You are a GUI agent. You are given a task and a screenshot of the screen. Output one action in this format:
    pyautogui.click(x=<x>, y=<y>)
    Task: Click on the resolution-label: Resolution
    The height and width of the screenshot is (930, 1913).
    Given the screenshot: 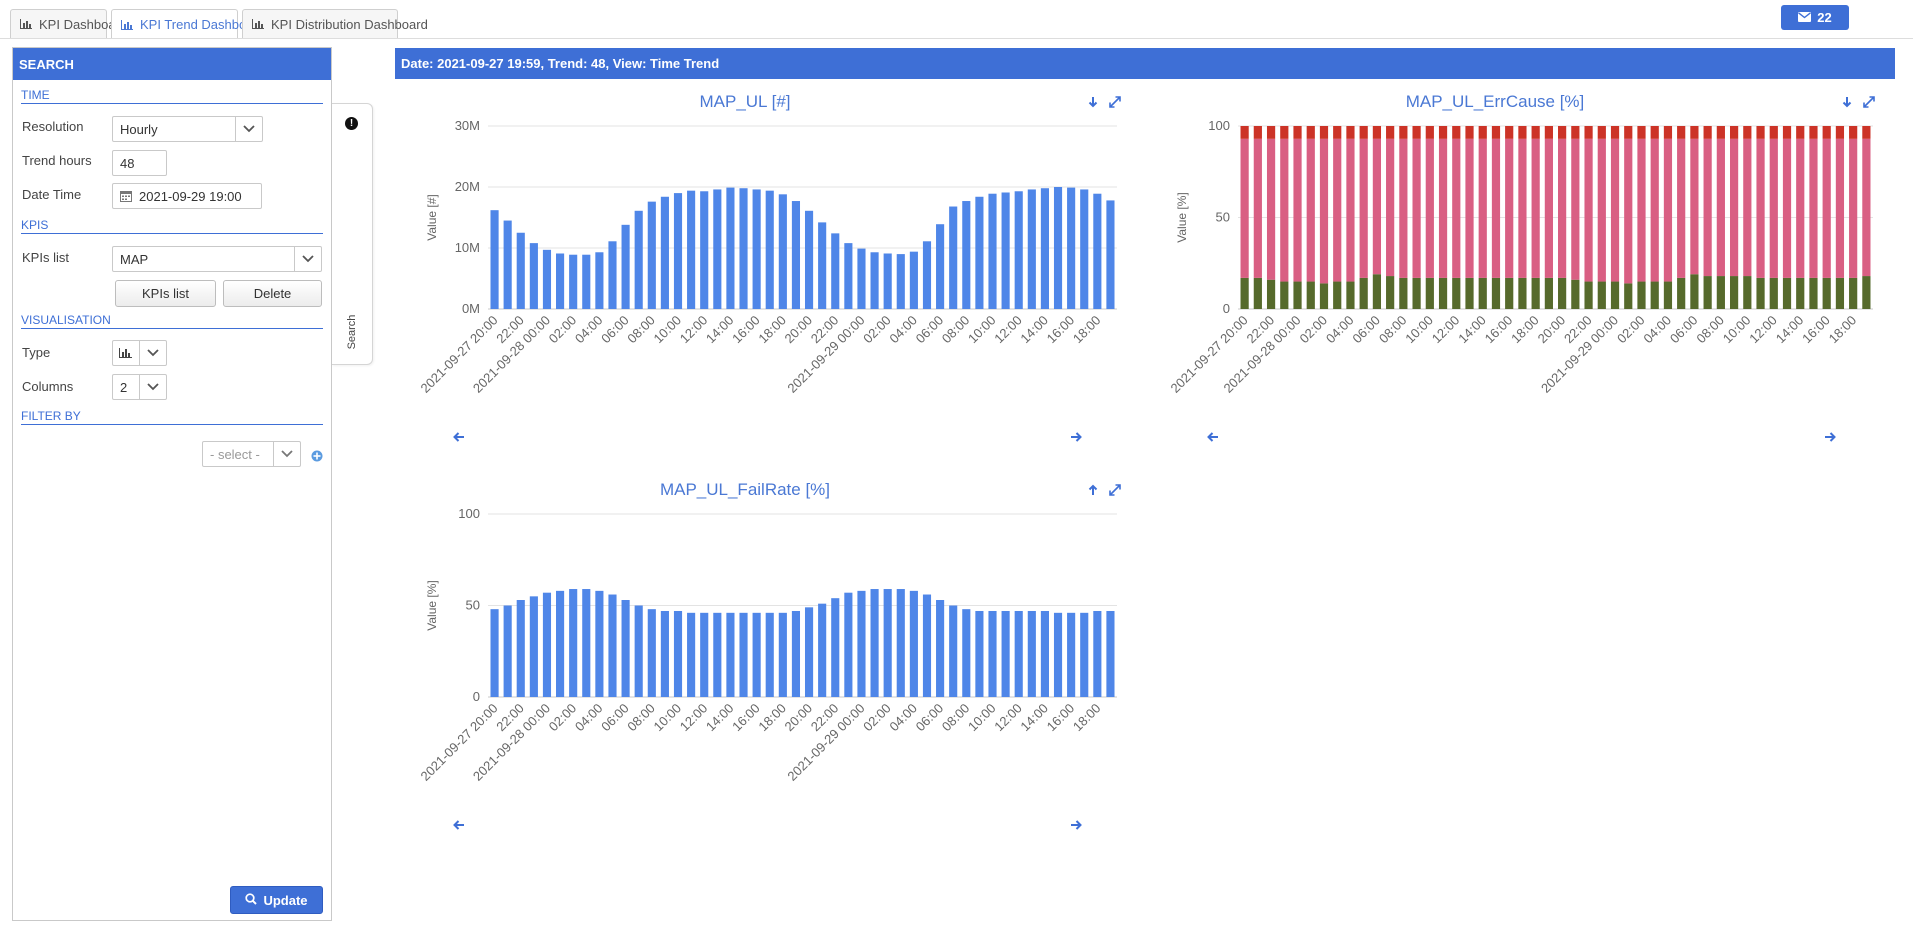 What is the action you would take?
    pyautogui.click(x=53, y=126)
    